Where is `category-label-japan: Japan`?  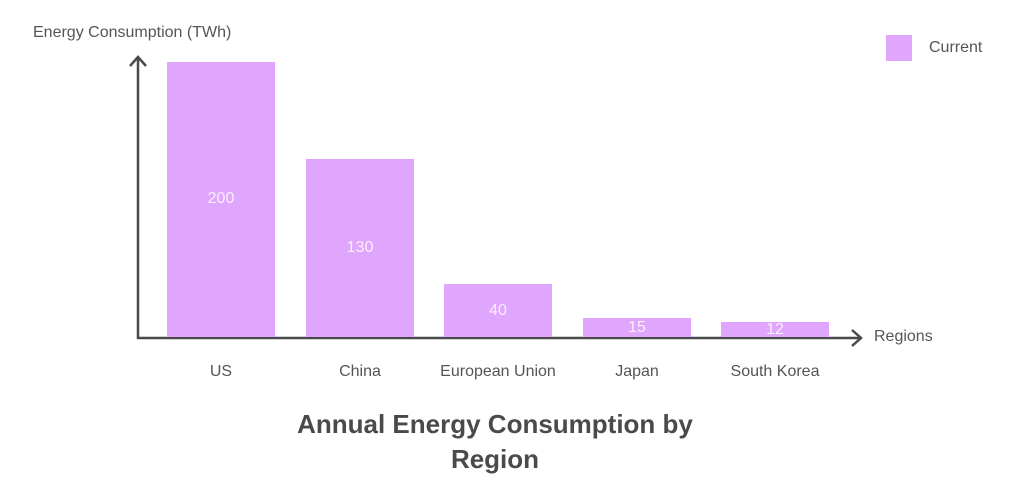 category-label-japan: Japan is located at coordinates (637, 371).